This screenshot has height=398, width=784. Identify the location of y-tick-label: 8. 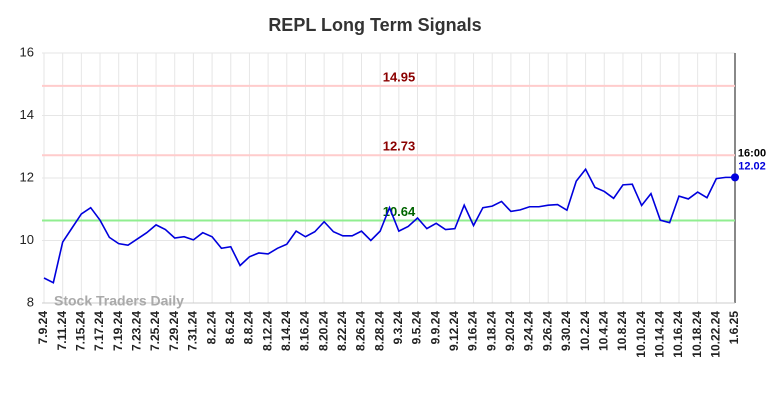
(30, 301).